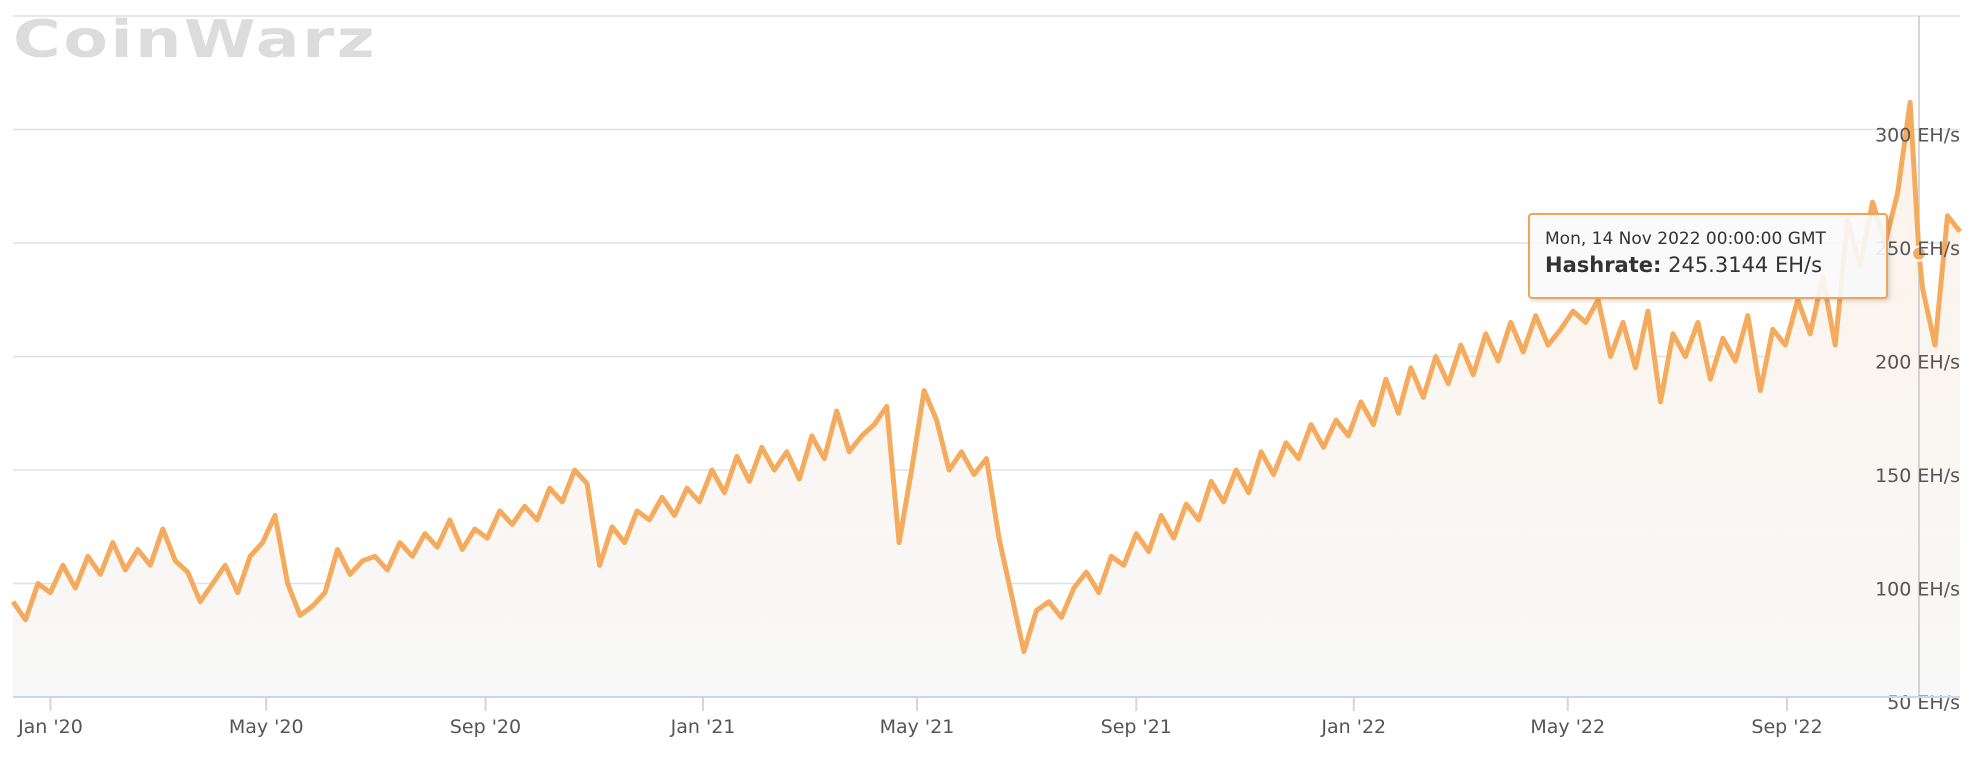 The image size is (1976, 780). I want to click on x-tick-label: Sep '21, so click(1136, 727).